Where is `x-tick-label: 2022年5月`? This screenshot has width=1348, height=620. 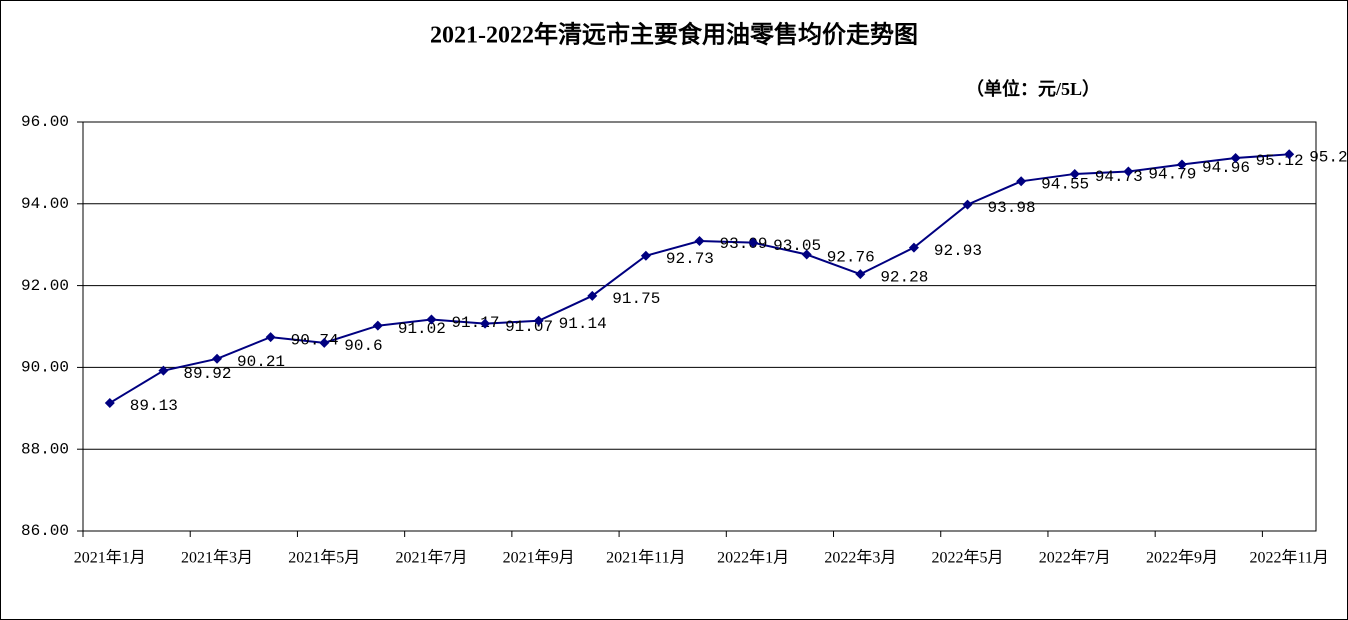
x-tick-label: 2022年5月 is located at coordinates (968, 558).